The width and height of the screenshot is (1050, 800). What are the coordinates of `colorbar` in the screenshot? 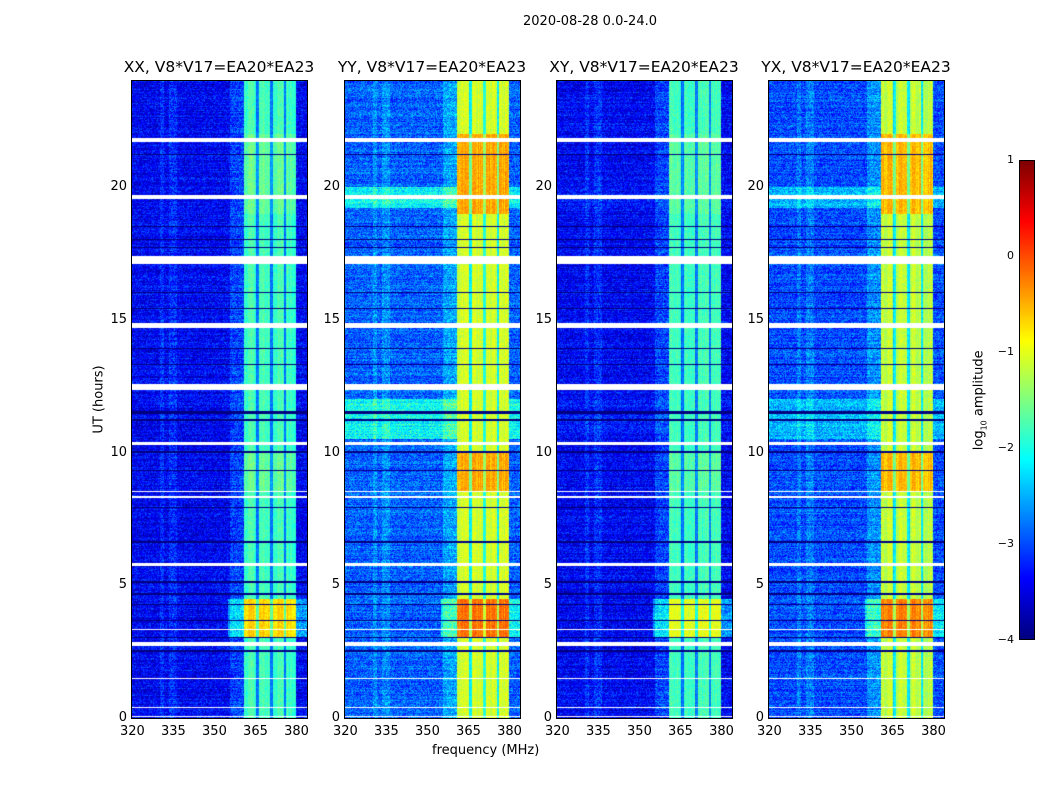 It's located at (1027, 400).